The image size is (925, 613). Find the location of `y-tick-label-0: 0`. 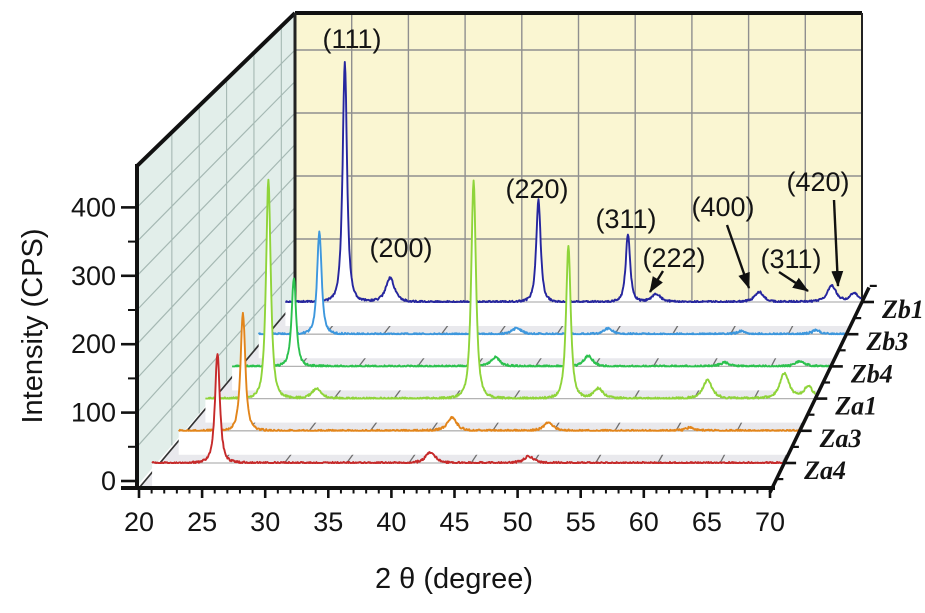

y-tick-label-0: 0 is located at coordinates (108, 481).